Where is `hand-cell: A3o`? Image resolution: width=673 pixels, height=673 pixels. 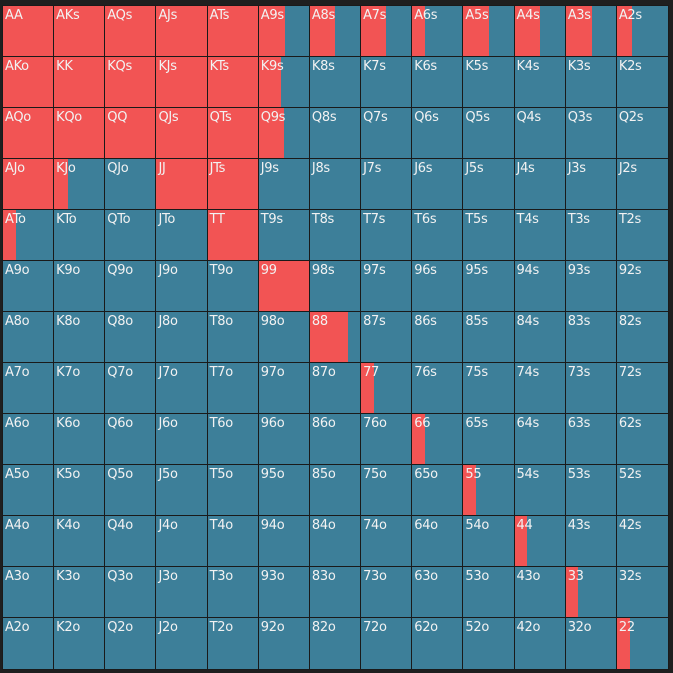 hand-cell: A3o is located at coordinates (29, 592).